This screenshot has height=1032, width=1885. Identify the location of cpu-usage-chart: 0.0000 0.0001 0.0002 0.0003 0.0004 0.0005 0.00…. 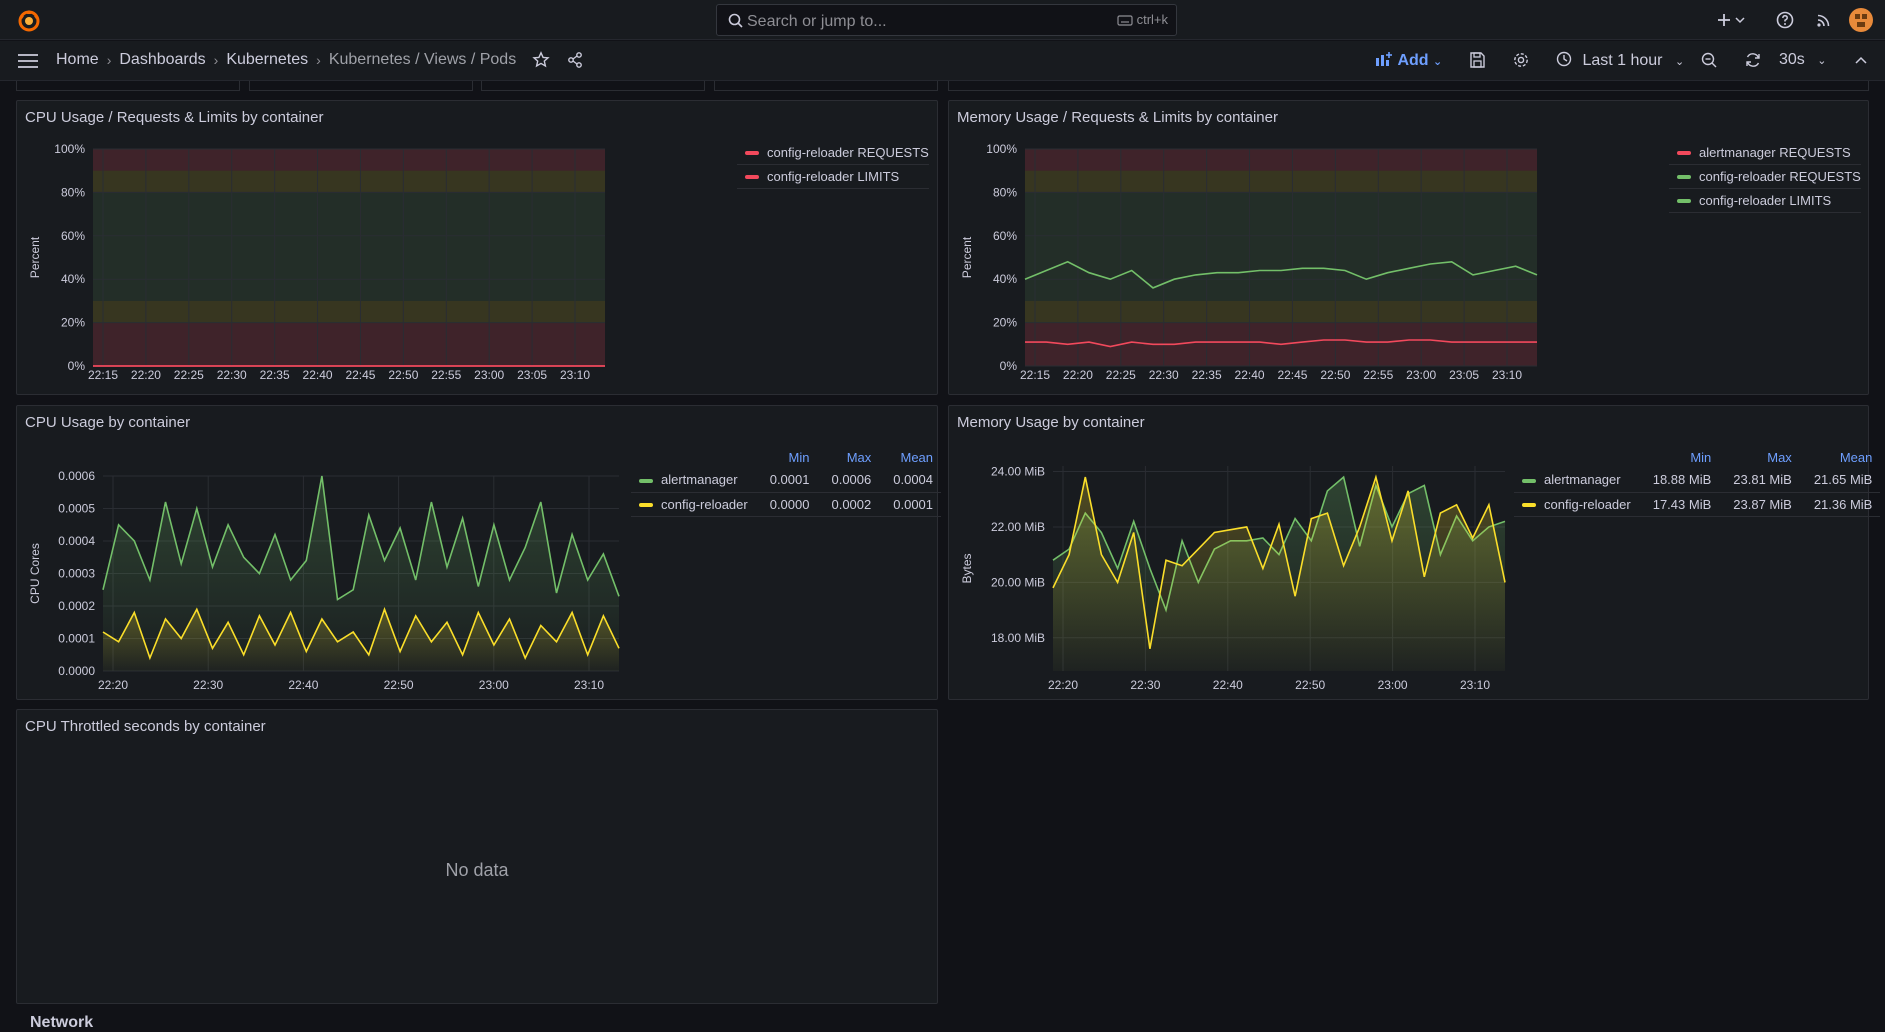
(329, 553).